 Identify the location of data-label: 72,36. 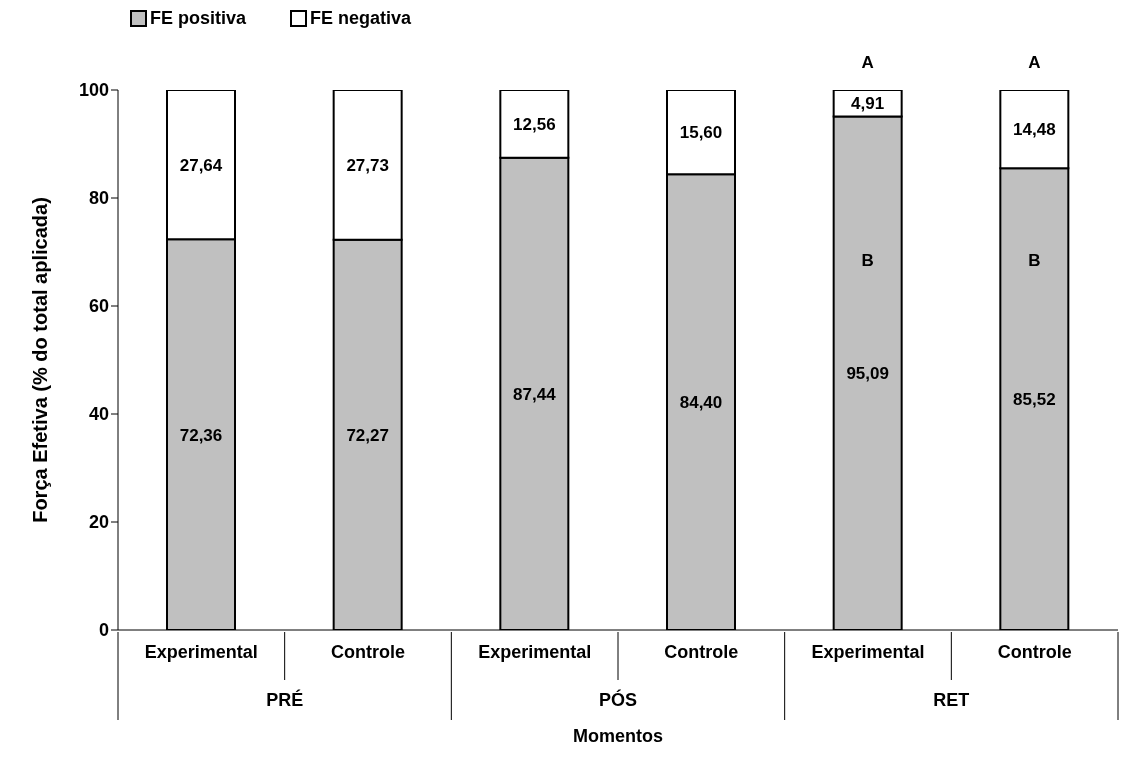
(201, 435).